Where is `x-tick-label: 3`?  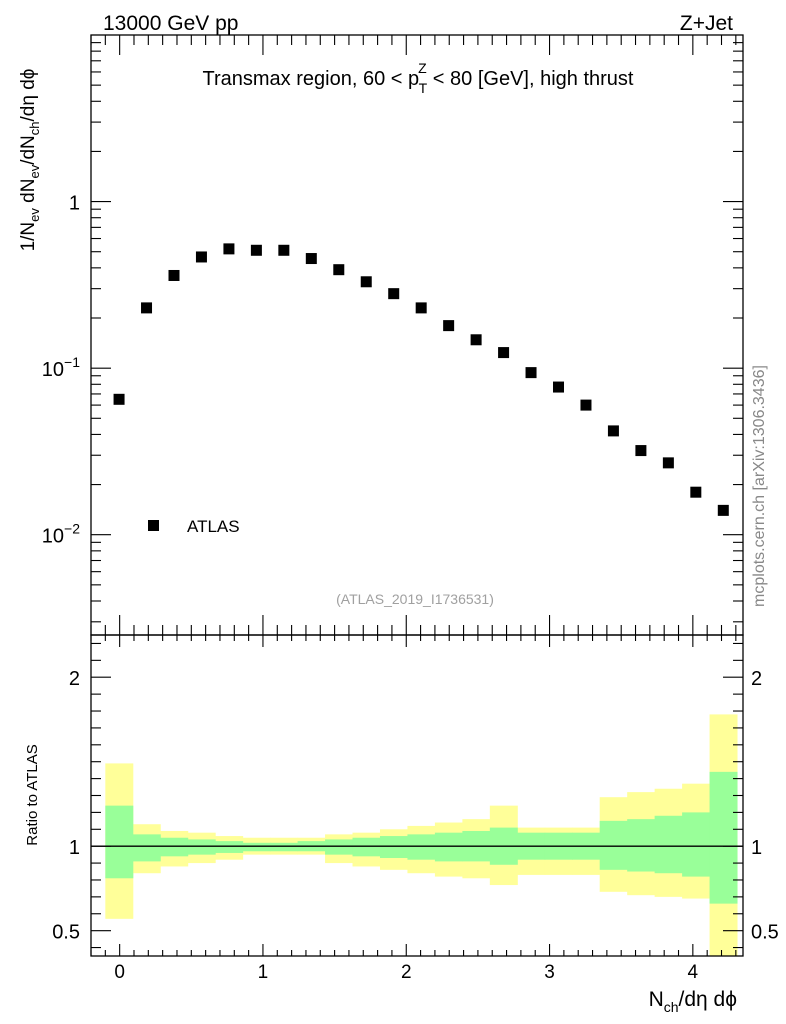
x-tick-label: 3 is located at coordinates (549, 972).